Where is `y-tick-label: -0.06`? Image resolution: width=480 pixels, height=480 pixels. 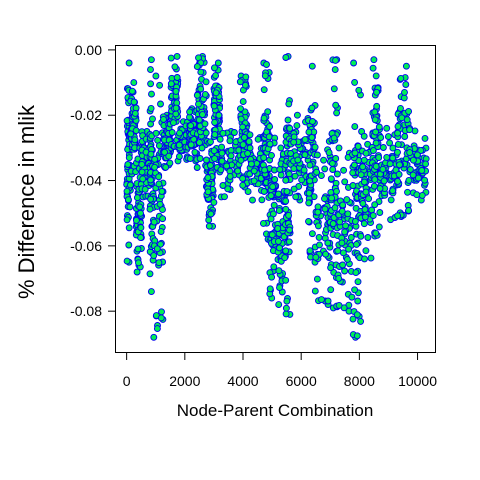
y-tick-label: -0.06 is located at coordinates (86, 246).